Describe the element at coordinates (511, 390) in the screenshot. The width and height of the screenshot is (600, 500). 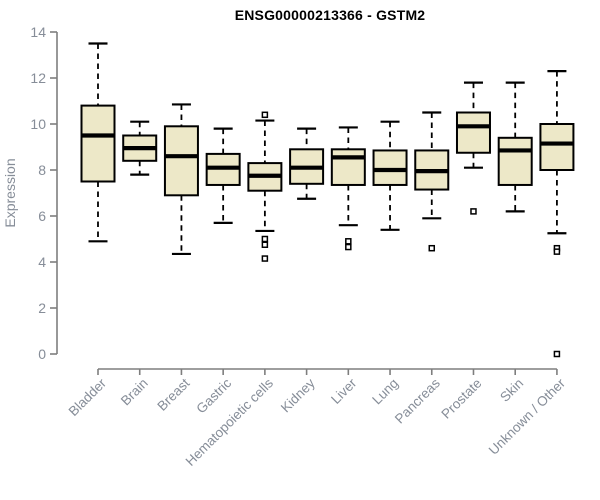
I see `x-tick-label: Skin` at that location.